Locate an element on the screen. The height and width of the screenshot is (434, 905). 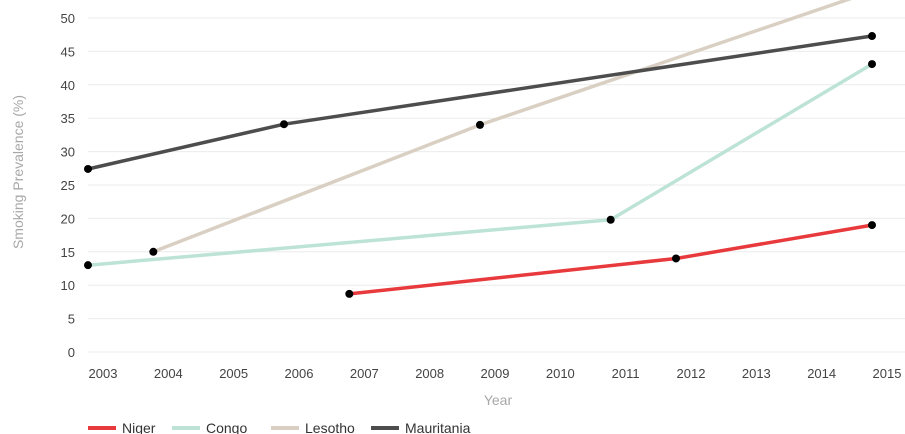
x-axis-title: Year is located at coordinates (498, 400).